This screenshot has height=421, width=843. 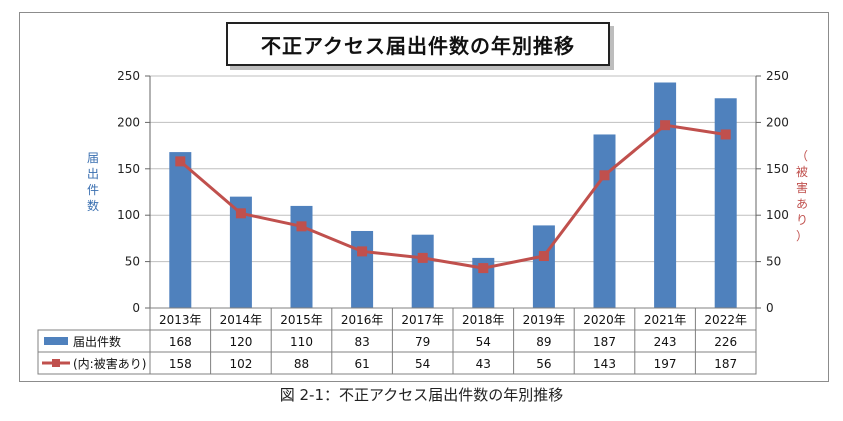 I want to click on y2-tick-label: 50, so click(x=773, y=262).